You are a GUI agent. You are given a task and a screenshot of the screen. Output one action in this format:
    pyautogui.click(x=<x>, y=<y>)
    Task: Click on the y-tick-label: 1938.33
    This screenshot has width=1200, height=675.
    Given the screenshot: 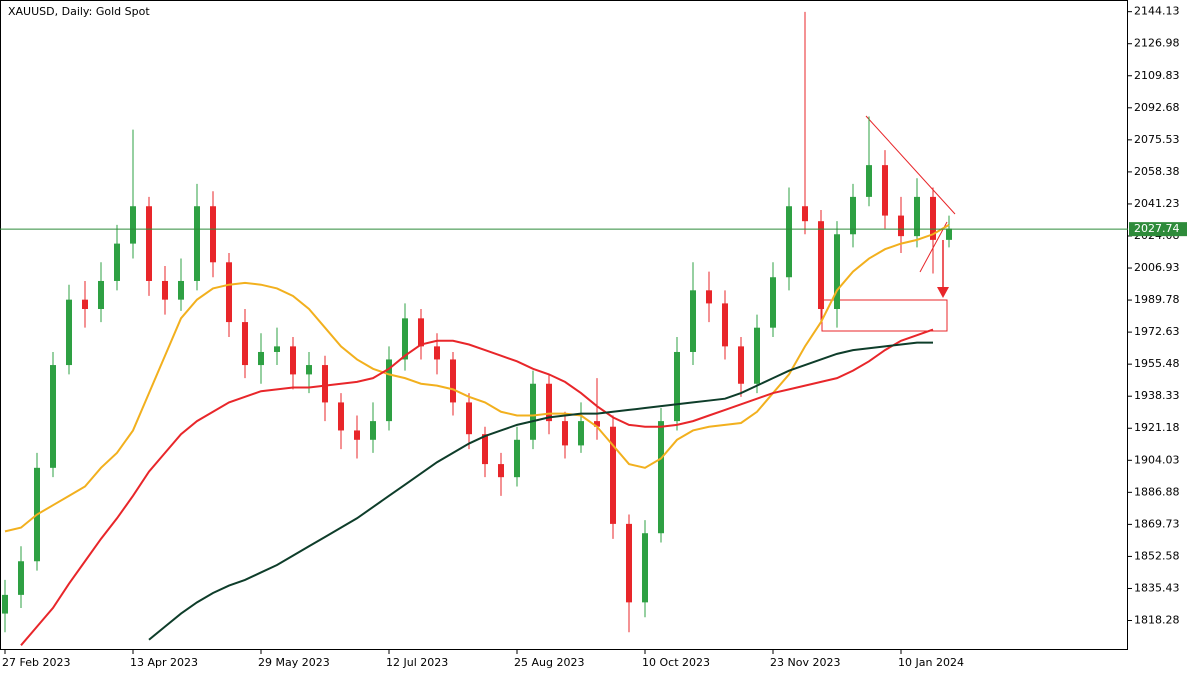 What is the action you would take?
    pyautogui.click(x=1157, y=395)
    